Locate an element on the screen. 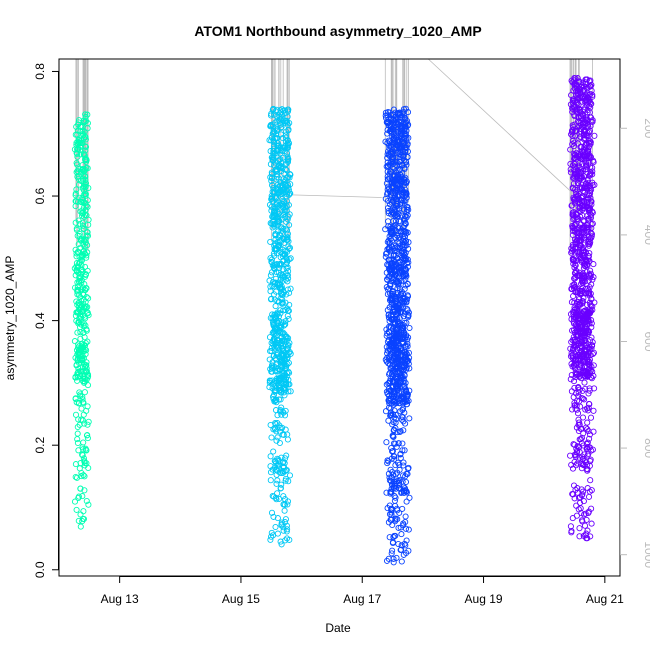  x-axis-label: Date is located at coordinates (338, 628).